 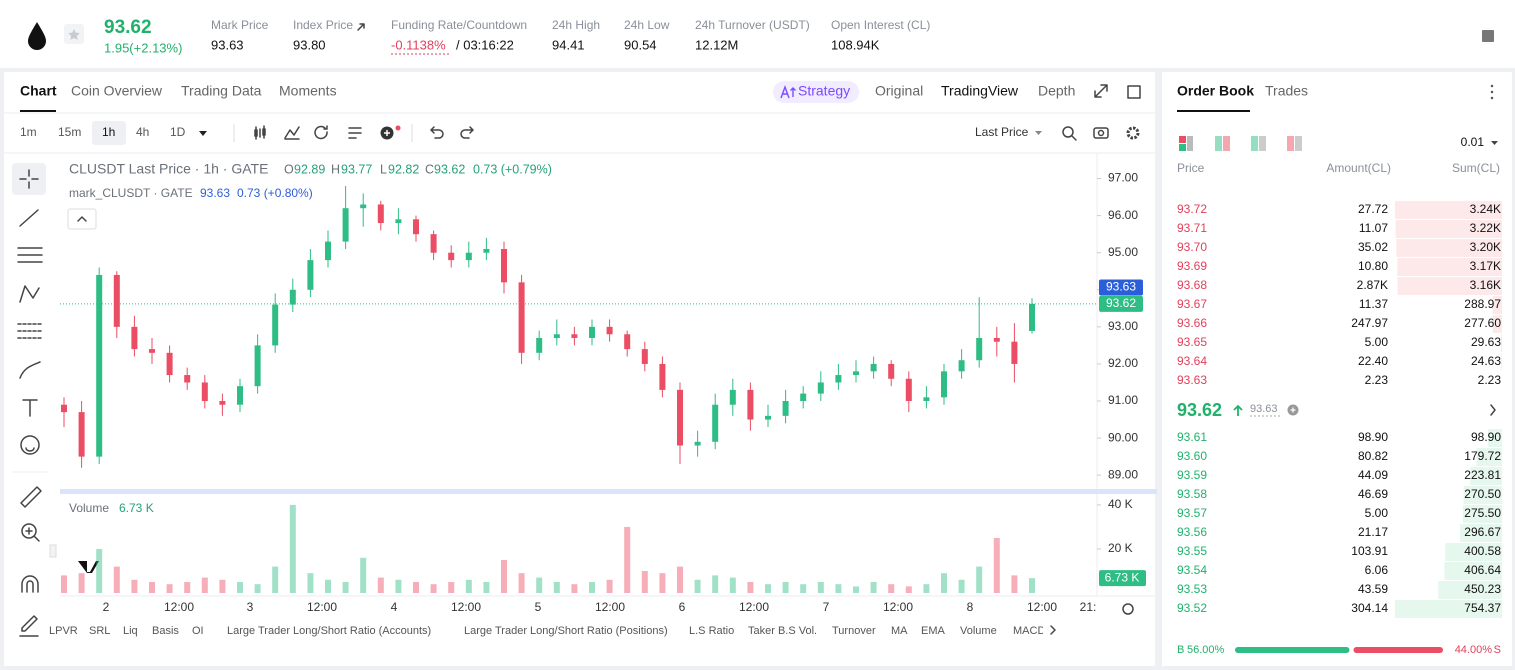 I want to click on row-sum: 3.20K, so click(x=1485, y=247).